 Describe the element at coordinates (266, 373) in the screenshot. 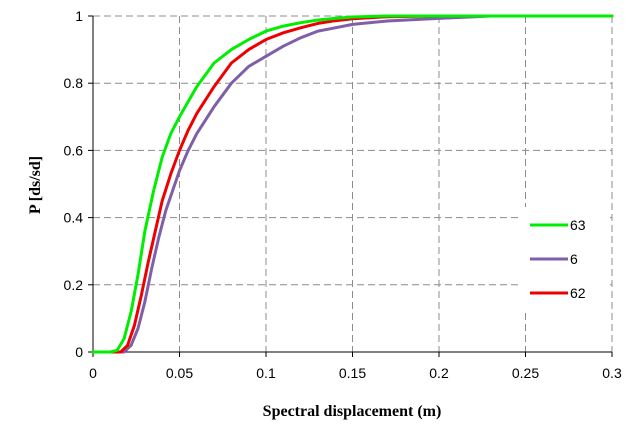

I see `x-tick-label: 0.1` at that location.